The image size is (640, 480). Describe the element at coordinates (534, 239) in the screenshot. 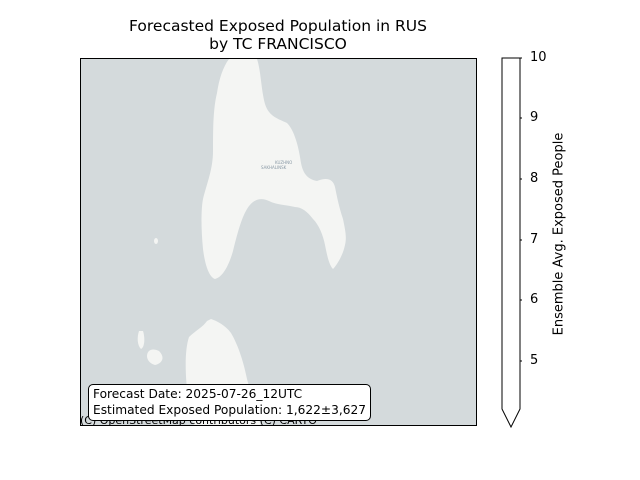

I see `colorbar-tick-label: 7` at that location.